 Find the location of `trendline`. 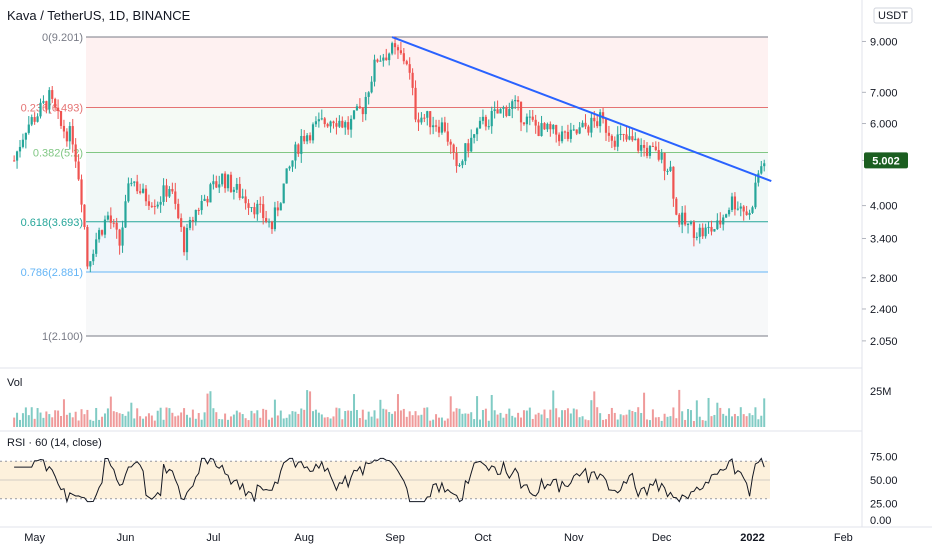

trendline is located at coordinates (581, 109).